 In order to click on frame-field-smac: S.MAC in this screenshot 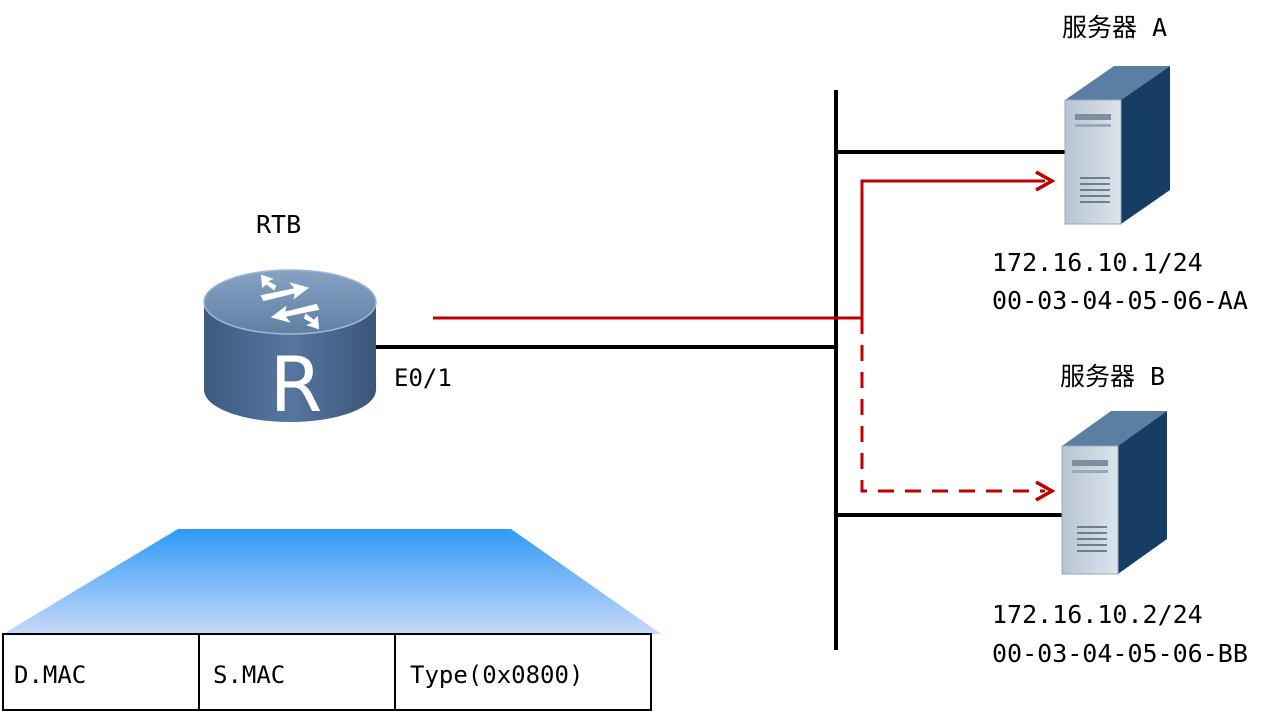, I will do `click(249, 675)`.